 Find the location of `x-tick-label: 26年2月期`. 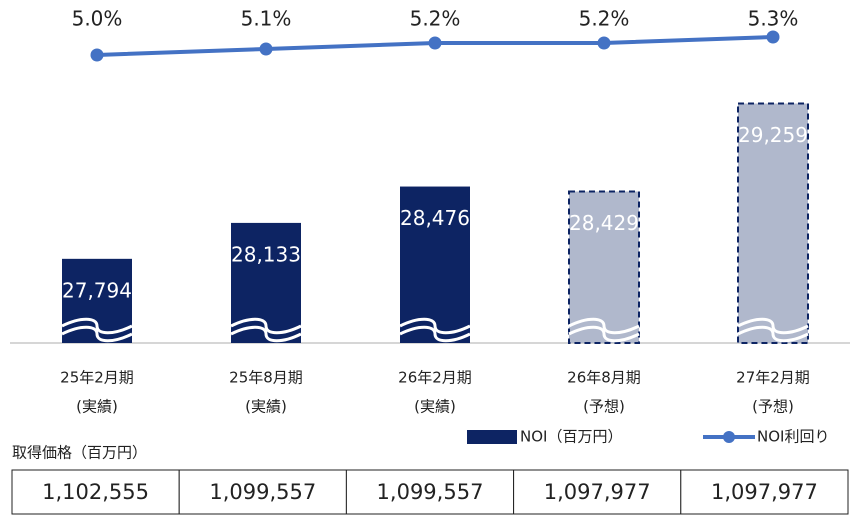

x-tick-label: 26年2月期 is located at coordinates (435, 378).